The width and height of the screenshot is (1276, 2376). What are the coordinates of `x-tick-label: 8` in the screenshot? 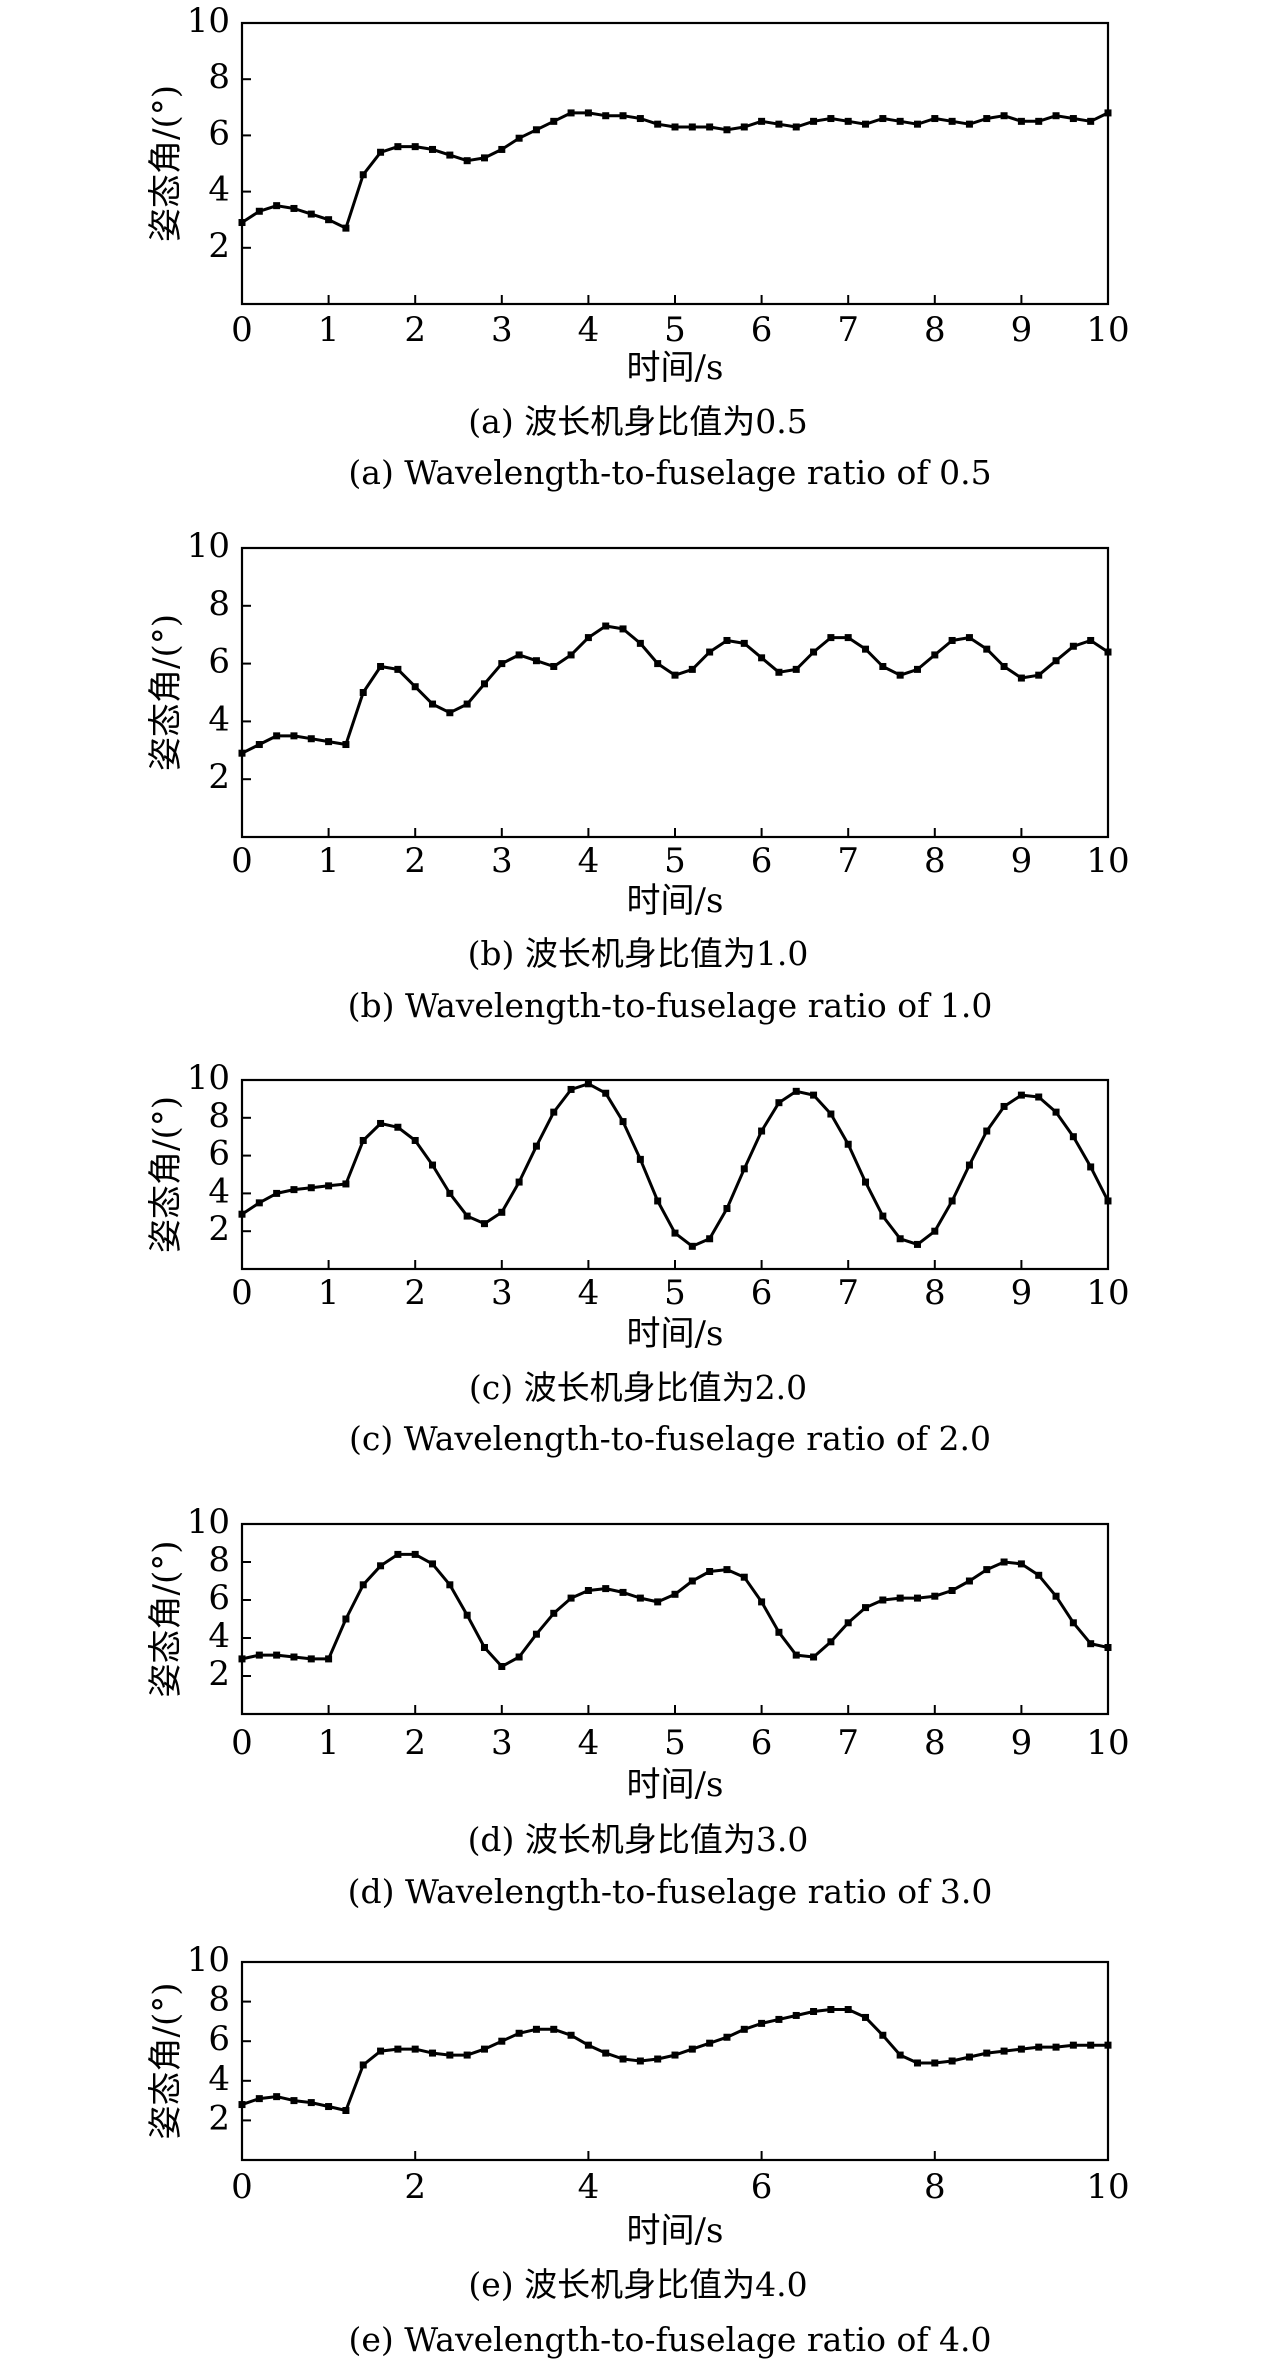 It's located at (935, 861).